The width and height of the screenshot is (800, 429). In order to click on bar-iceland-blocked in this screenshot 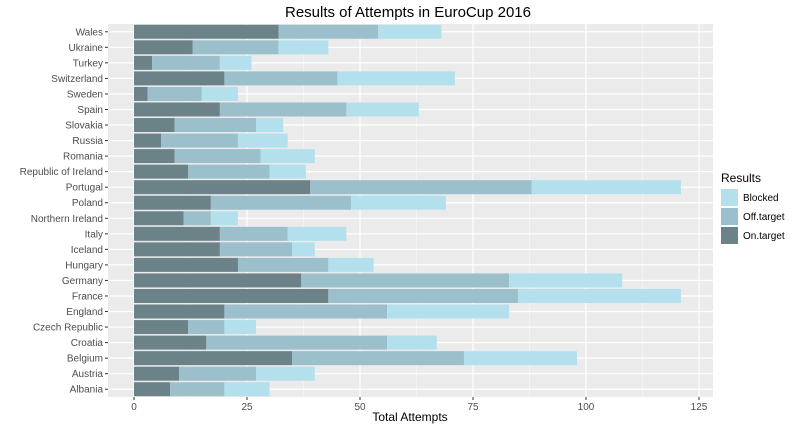, I will do `click(303, 249)`.